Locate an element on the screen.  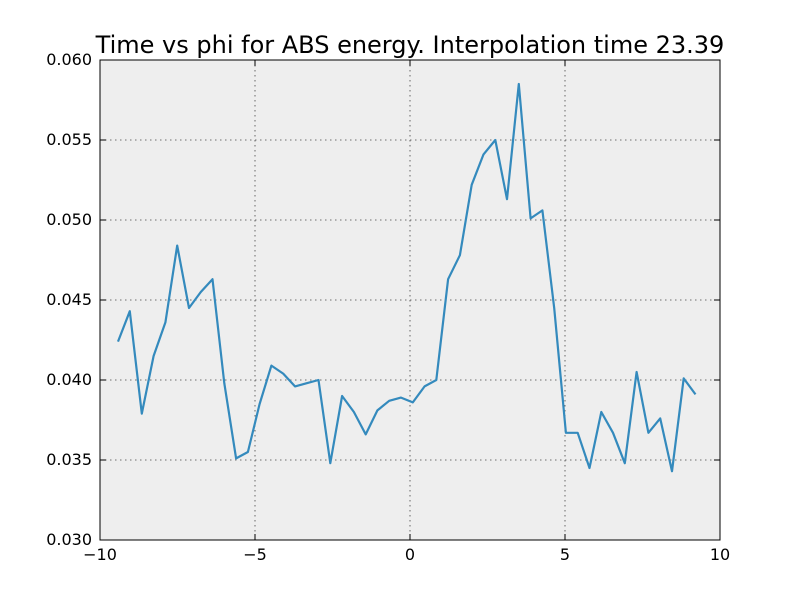
y-tick-label: 0.040 is located at coordinates (69, 379).